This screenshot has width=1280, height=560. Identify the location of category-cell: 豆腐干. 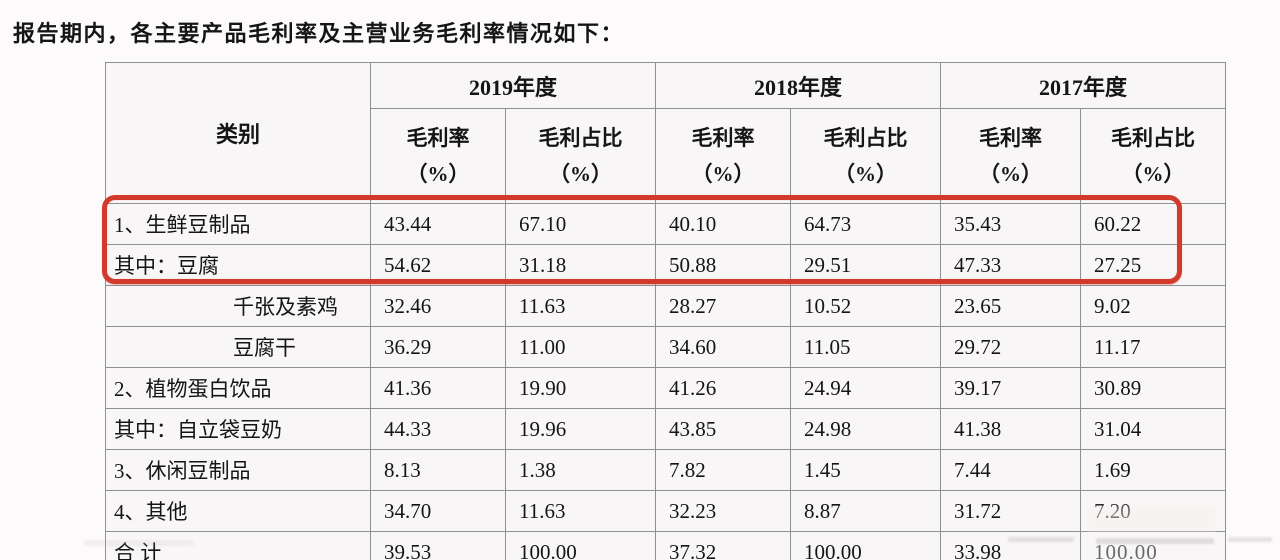
(238, 347).